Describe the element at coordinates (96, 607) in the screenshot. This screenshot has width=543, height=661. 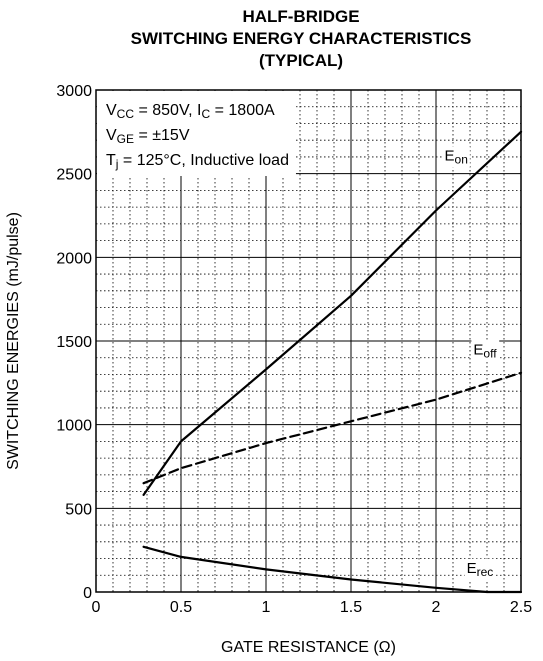
I see `x-tick-label: 0` at that location.